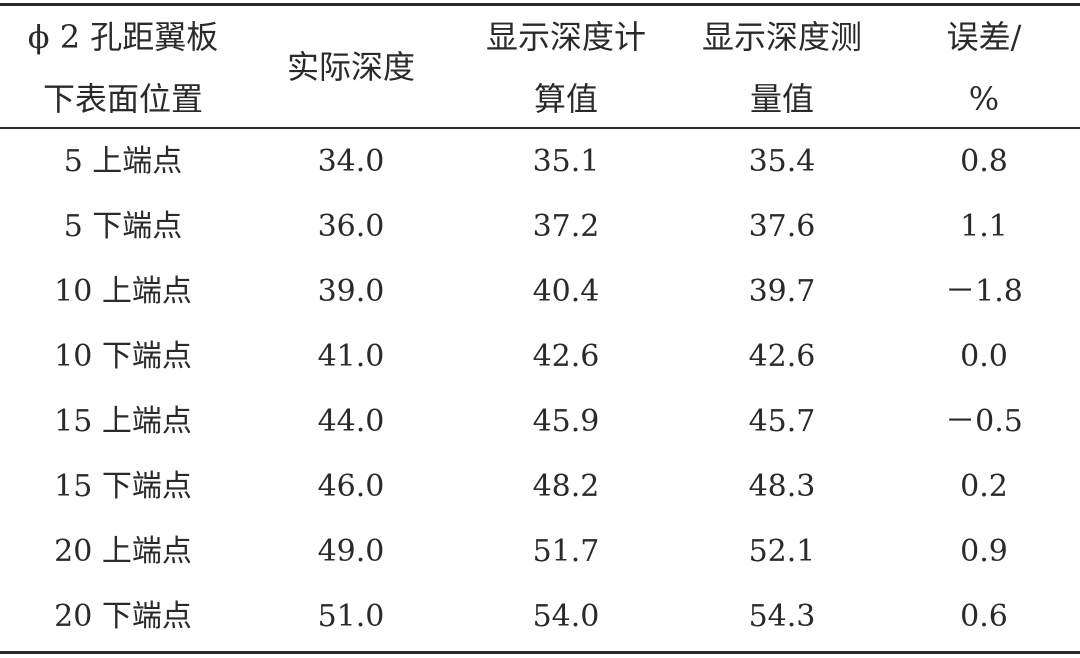 This screenshot has width=1080, height=658. I want to click on cell-error: 0.9, so click(984, 551).